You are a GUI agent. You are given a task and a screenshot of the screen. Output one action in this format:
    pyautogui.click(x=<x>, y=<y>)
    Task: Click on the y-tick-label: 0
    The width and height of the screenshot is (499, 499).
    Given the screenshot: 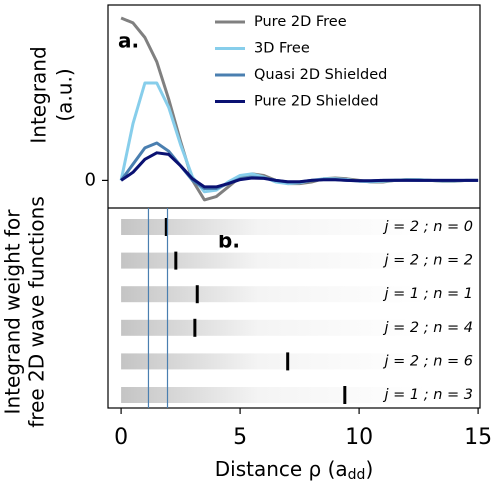 What is the action you would take?
    pyautogui.click(x=90, y=179)
    